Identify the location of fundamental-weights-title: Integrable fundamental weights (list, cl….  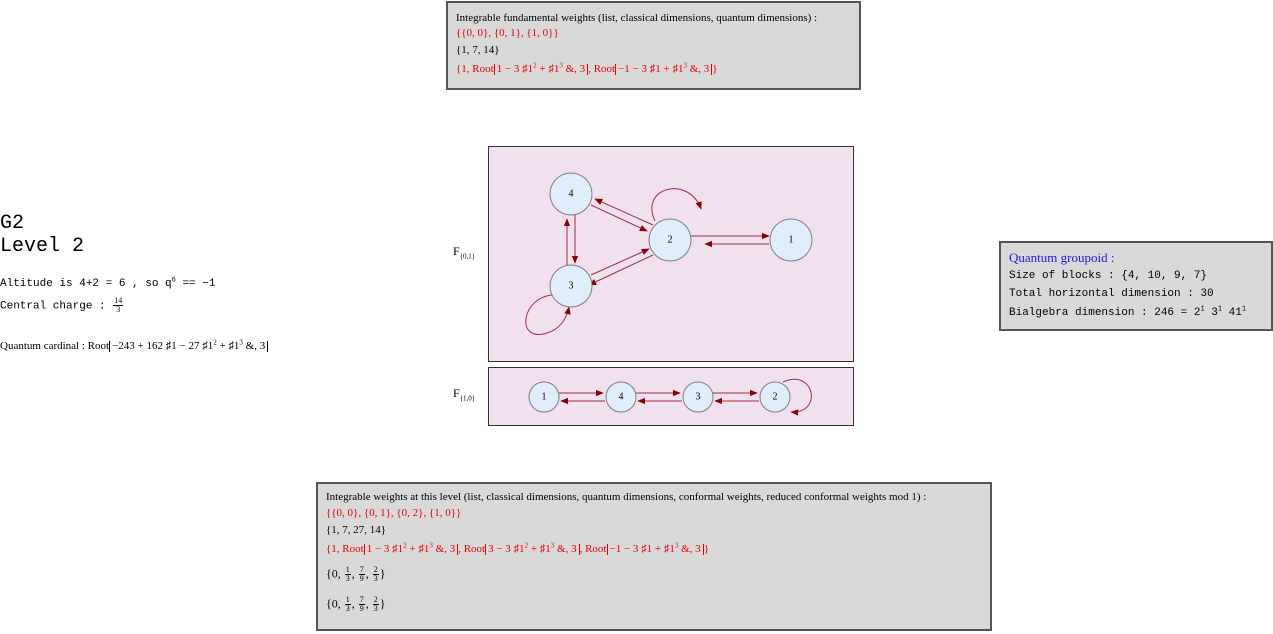
(637, 18).